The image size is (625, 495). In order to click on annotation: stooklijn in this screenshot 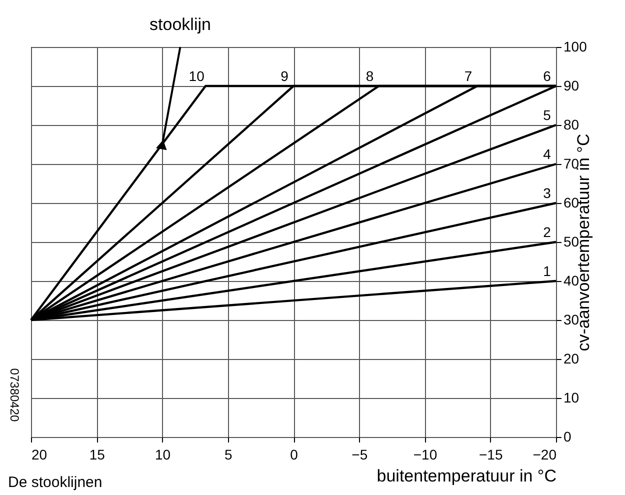, I will do `click(180, 24)`.